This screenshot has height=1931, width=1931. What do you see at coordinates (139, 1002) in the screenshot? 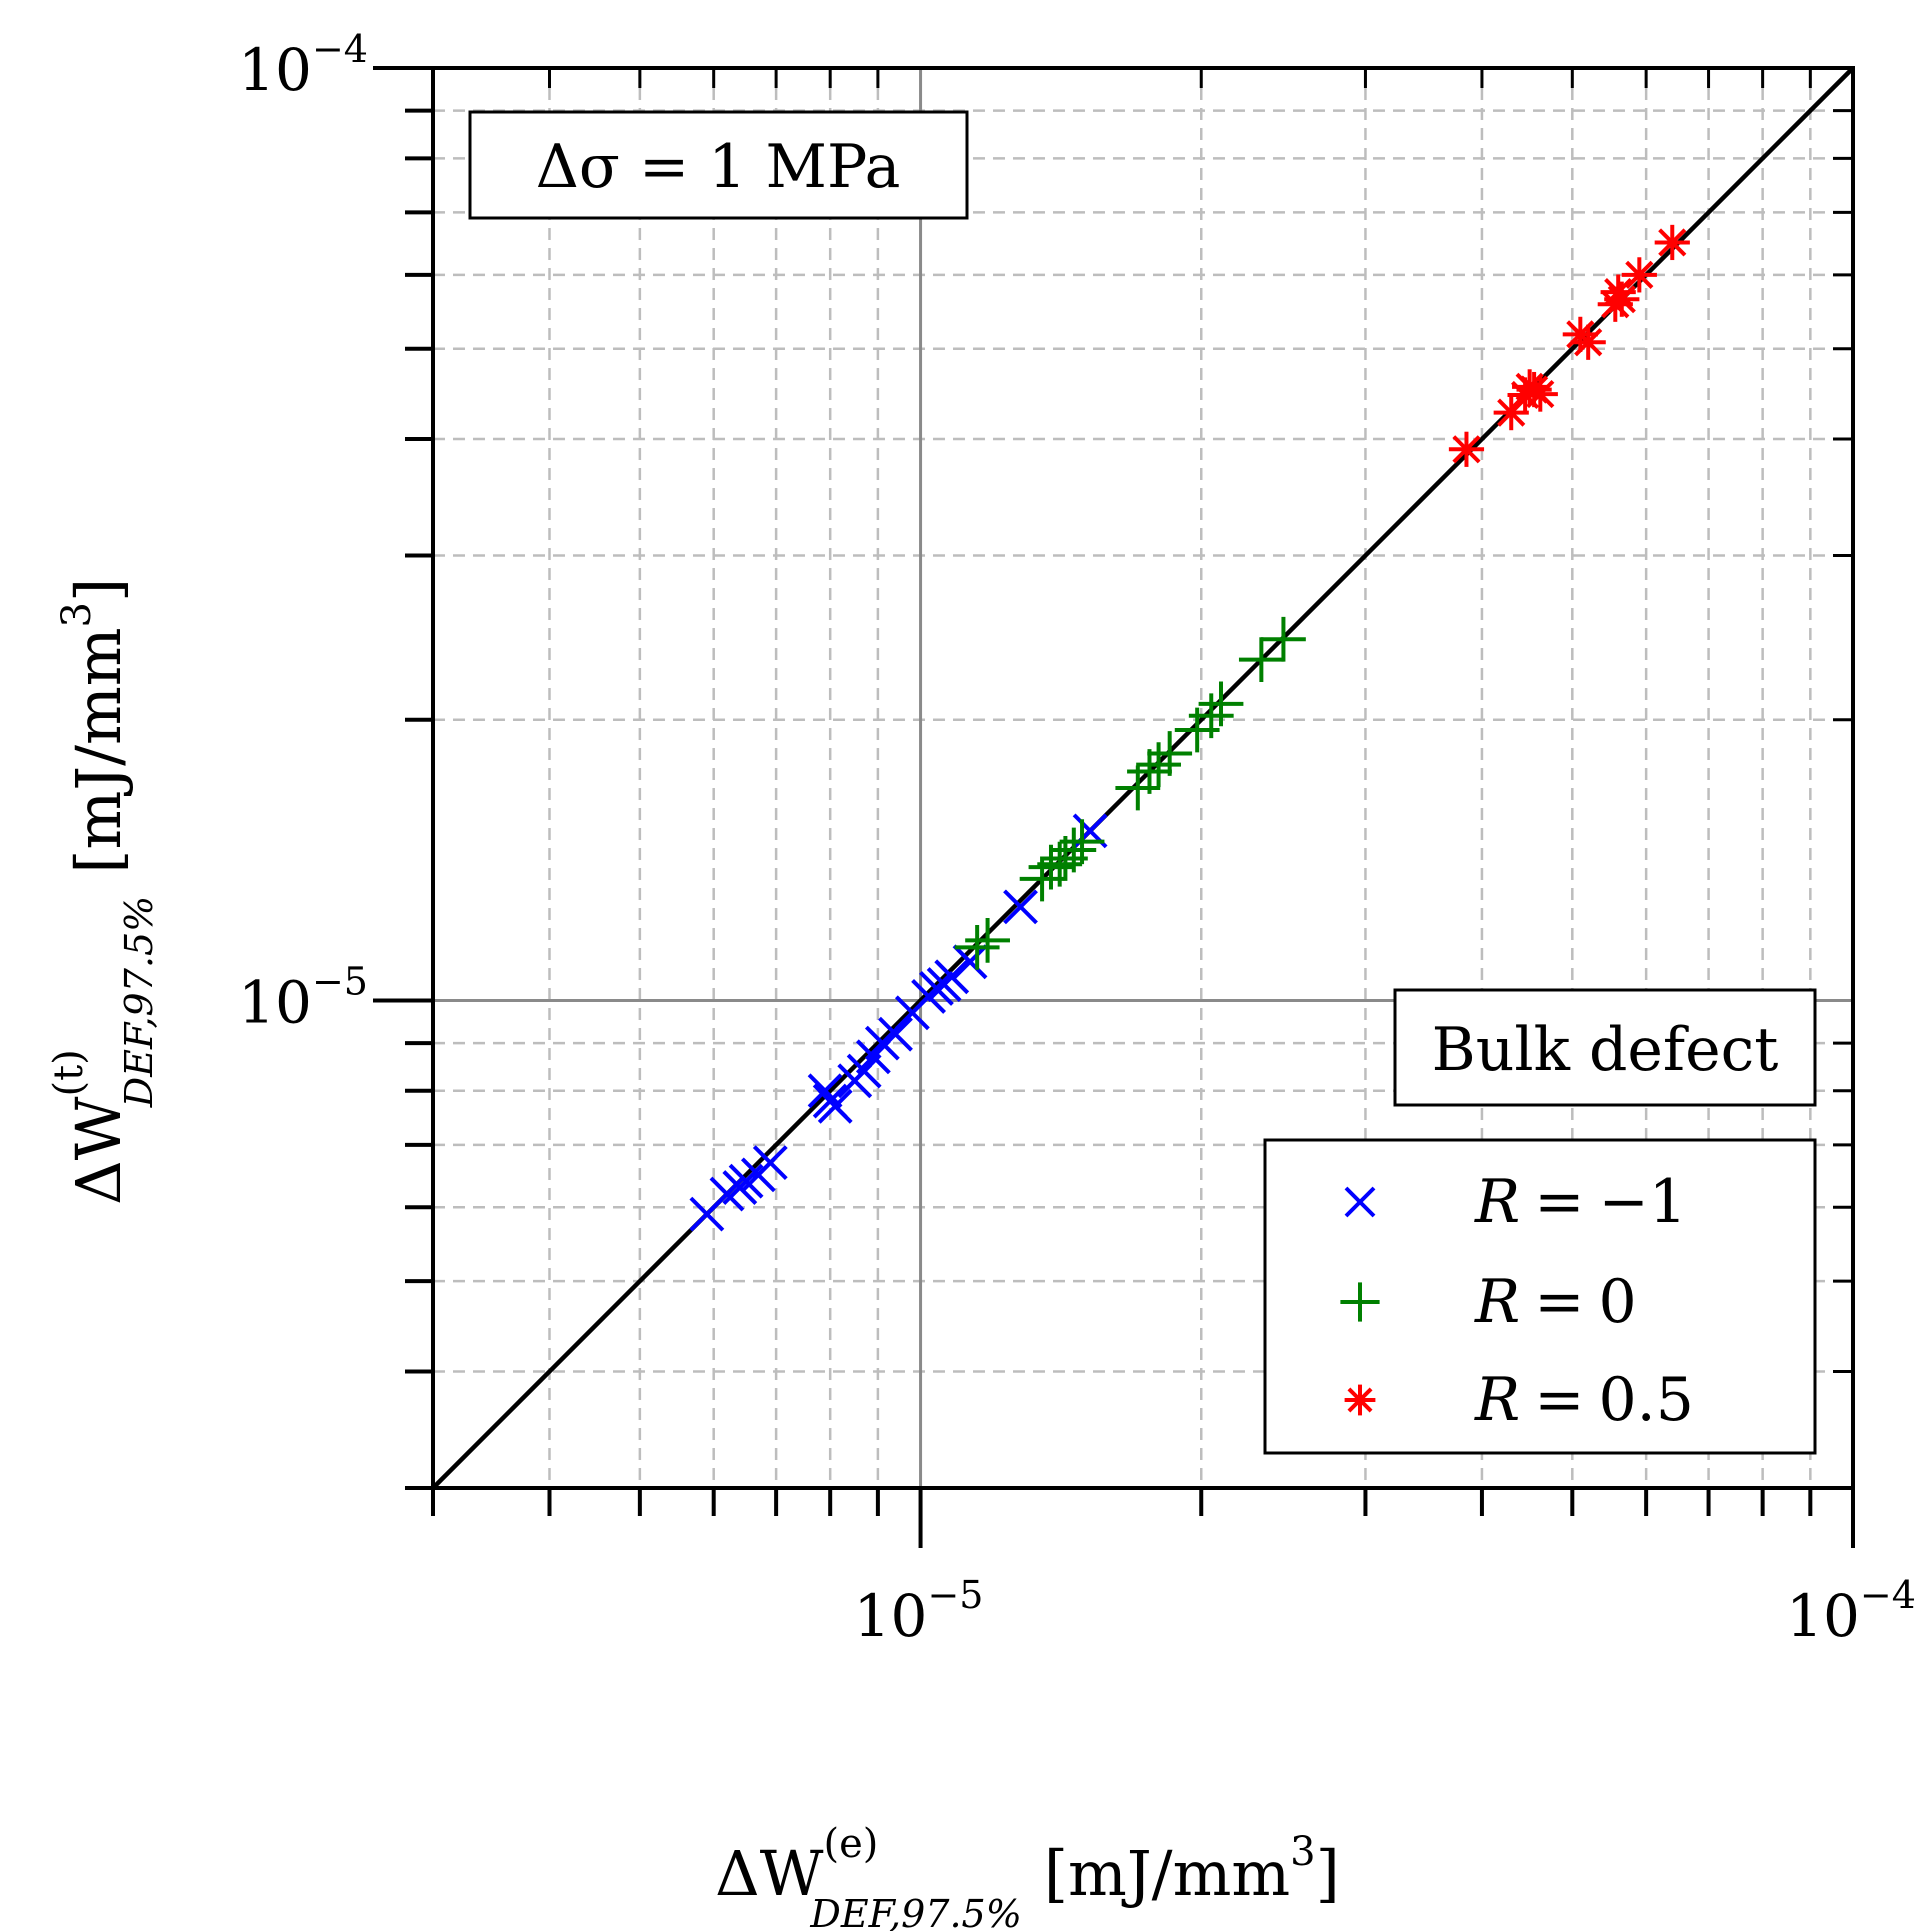
I see `y-axis-label-subscript: DEF,97.5%` at bounding box center [139, 1002].